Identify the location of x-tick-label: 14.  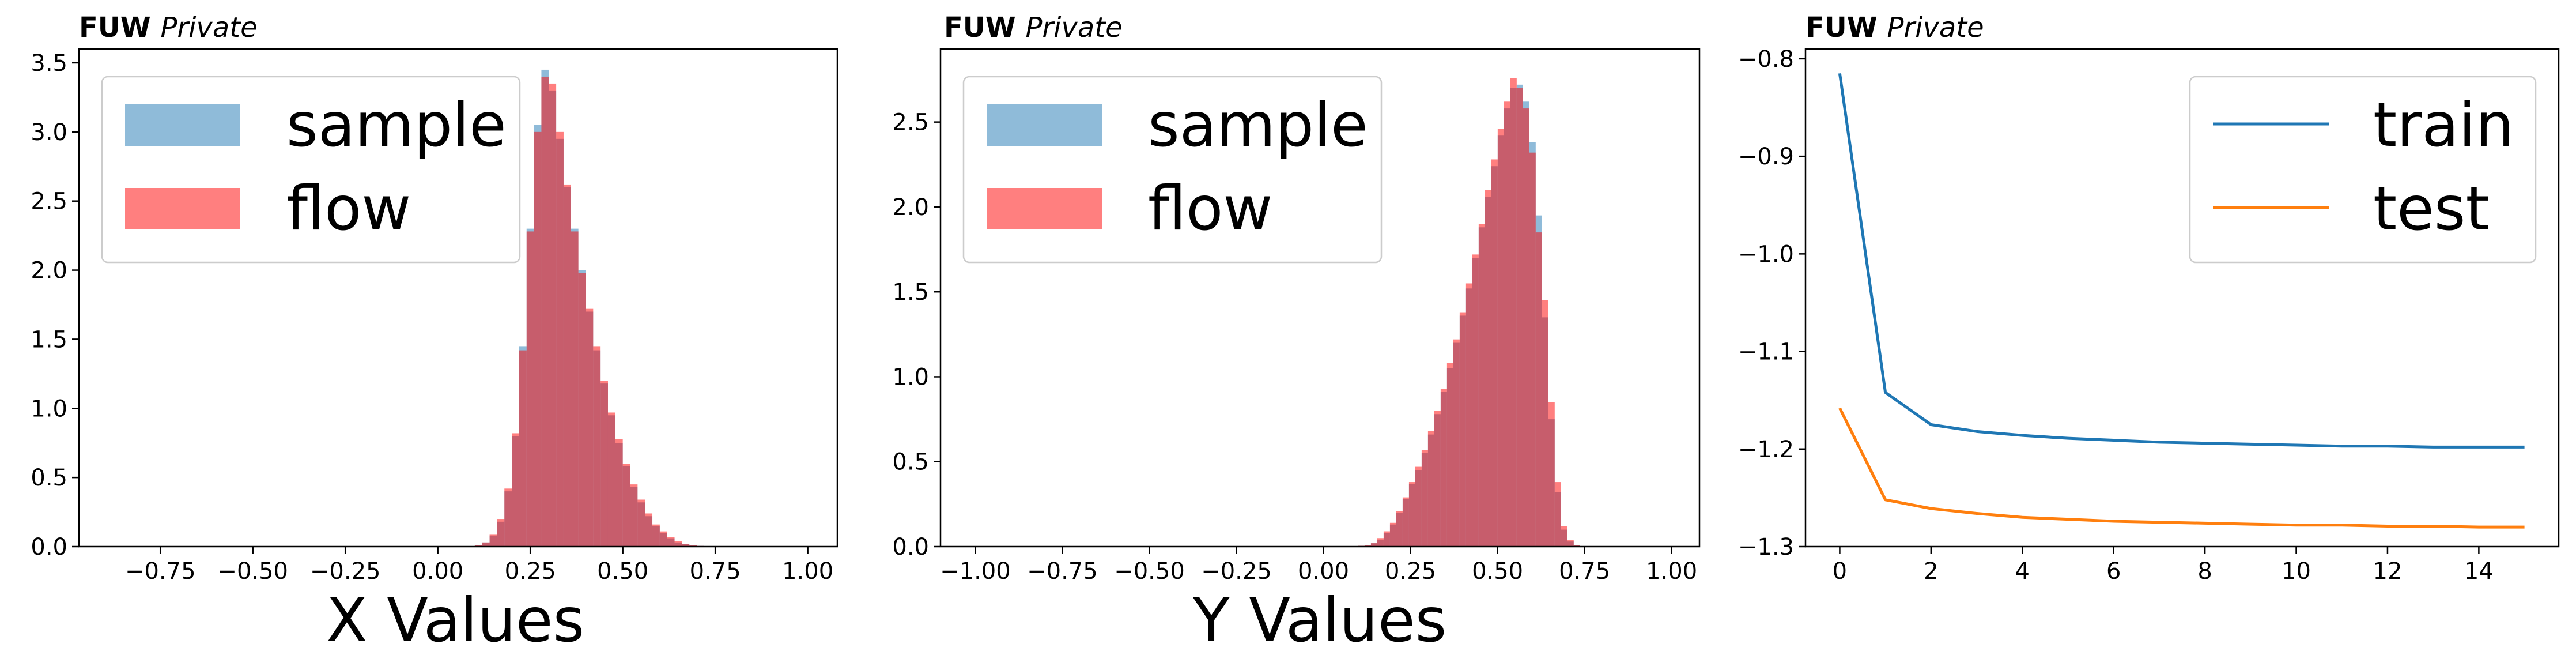
(2479, 571).